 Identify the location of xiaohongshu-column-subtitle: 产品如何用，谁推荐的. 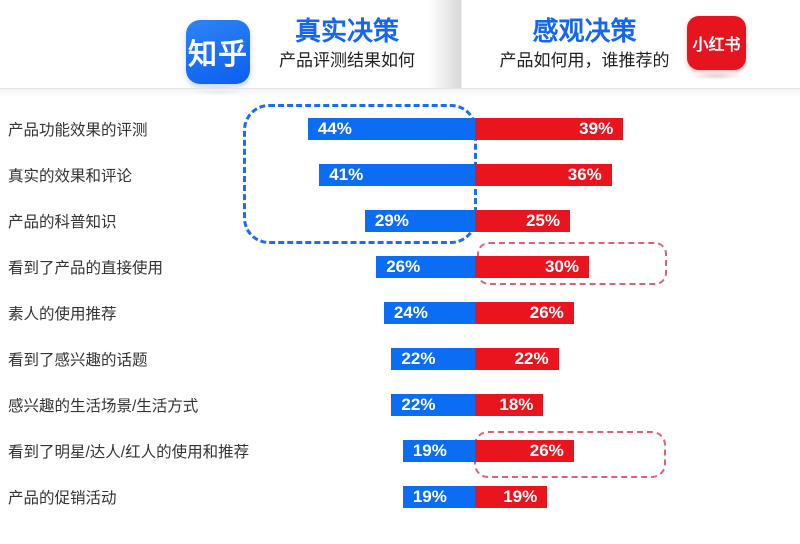
(584, 60).